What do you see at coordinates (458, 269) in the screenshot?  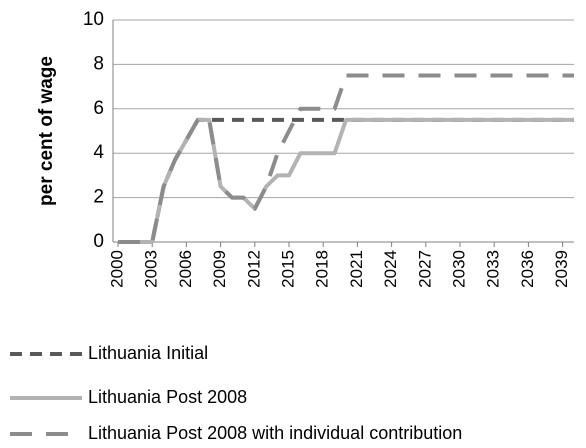 I see `x-tick-label: 2030` at bounding box center [458, 269].